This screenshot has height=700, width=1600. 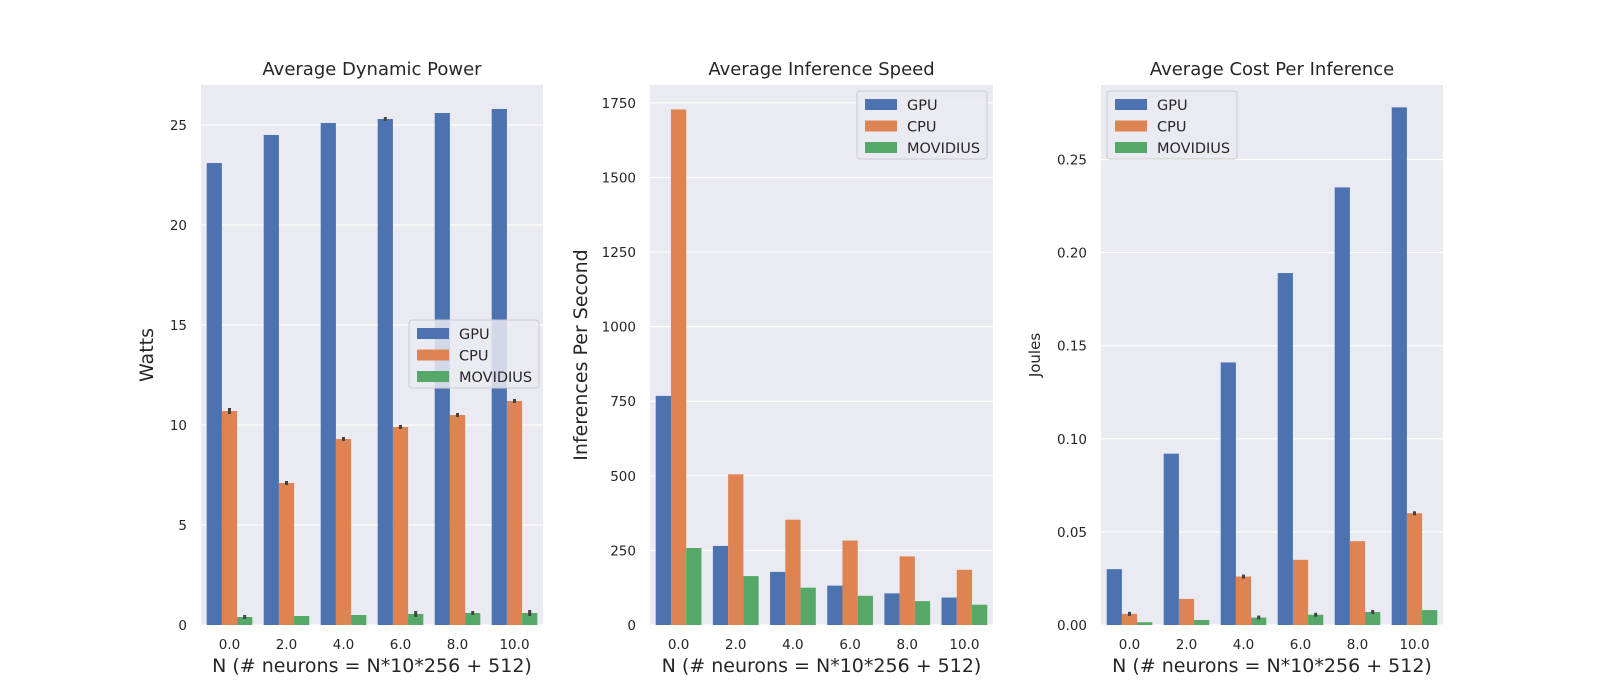 I want to click on y-tick-label: 0.00, so click(x=1072, y=626).